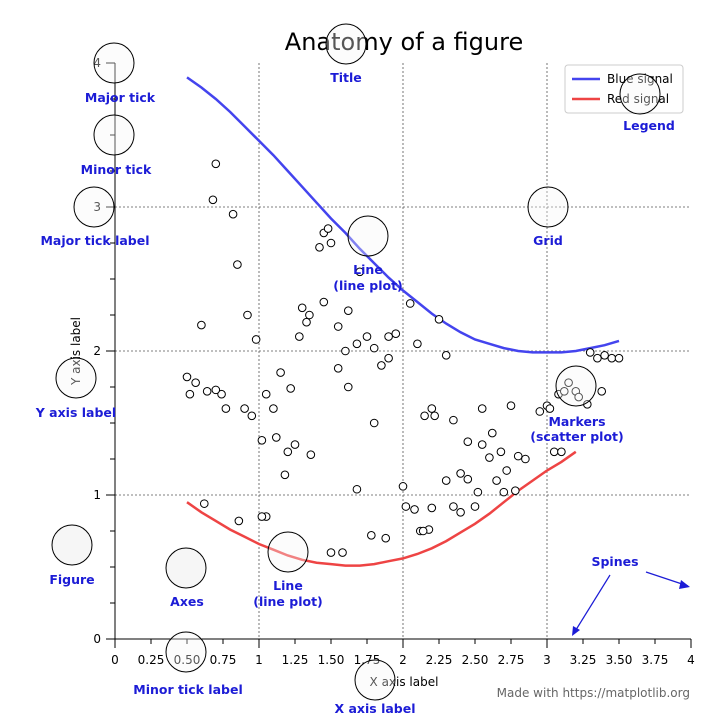 This screenshot has width=726, height=727. Describe the element at coordinates (547, 660) in the screenshot. I see `x-major-tick-label-3: 3` at that location.